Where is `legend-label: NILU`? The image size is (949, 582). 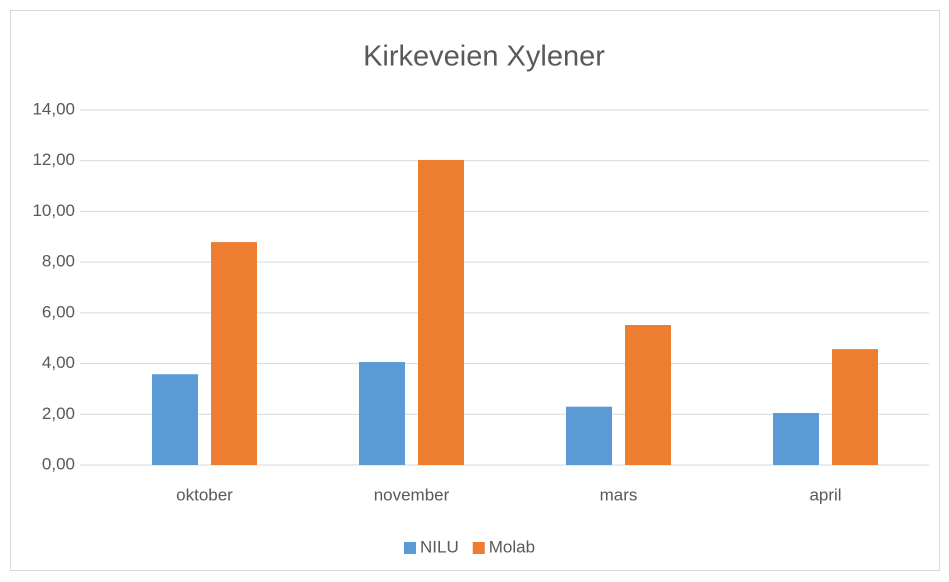 legend-label: NILU is located at coordinates (439, 546).